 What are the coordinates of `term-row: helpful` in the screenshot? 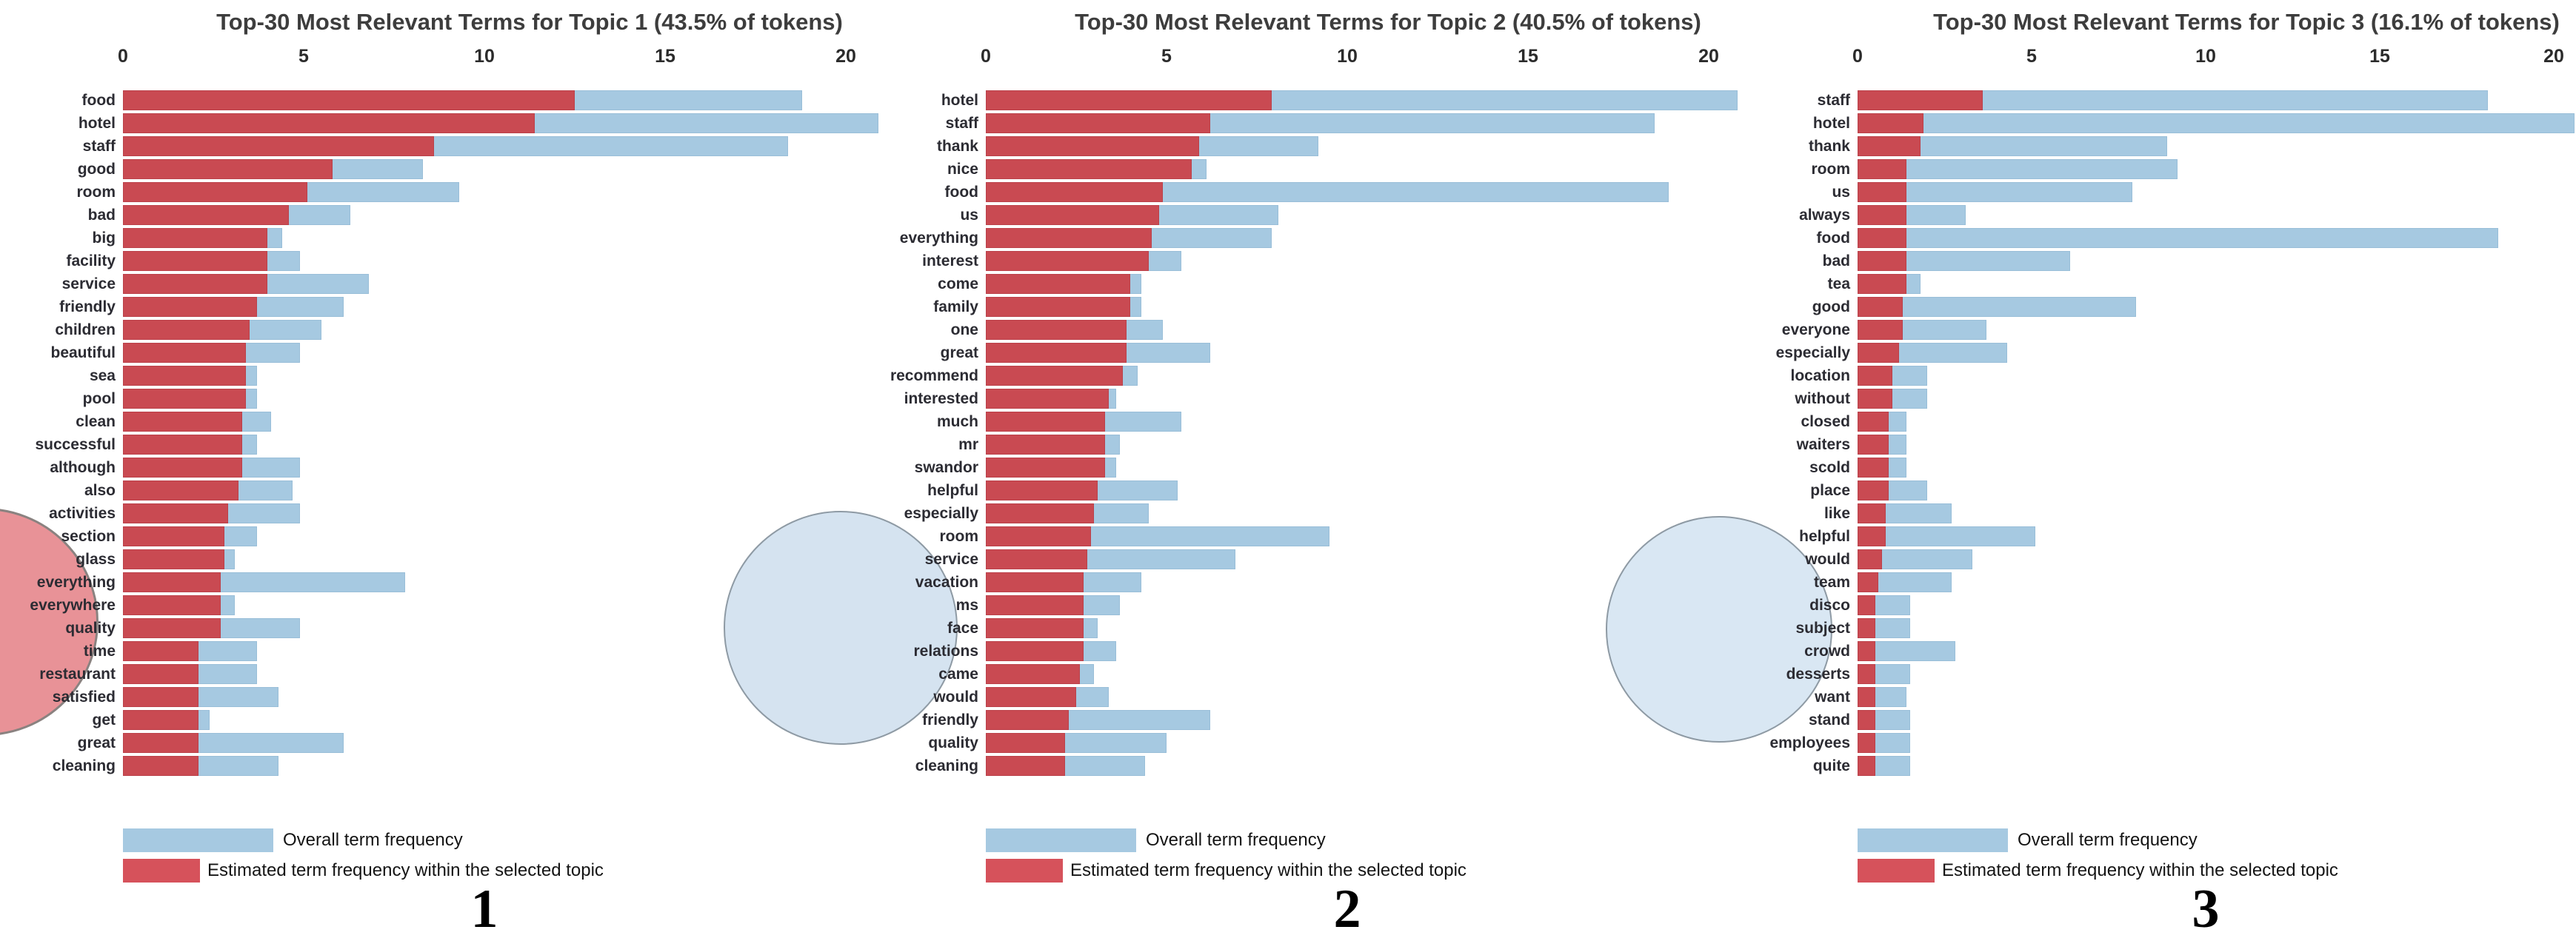 It's located at (2146, 536).